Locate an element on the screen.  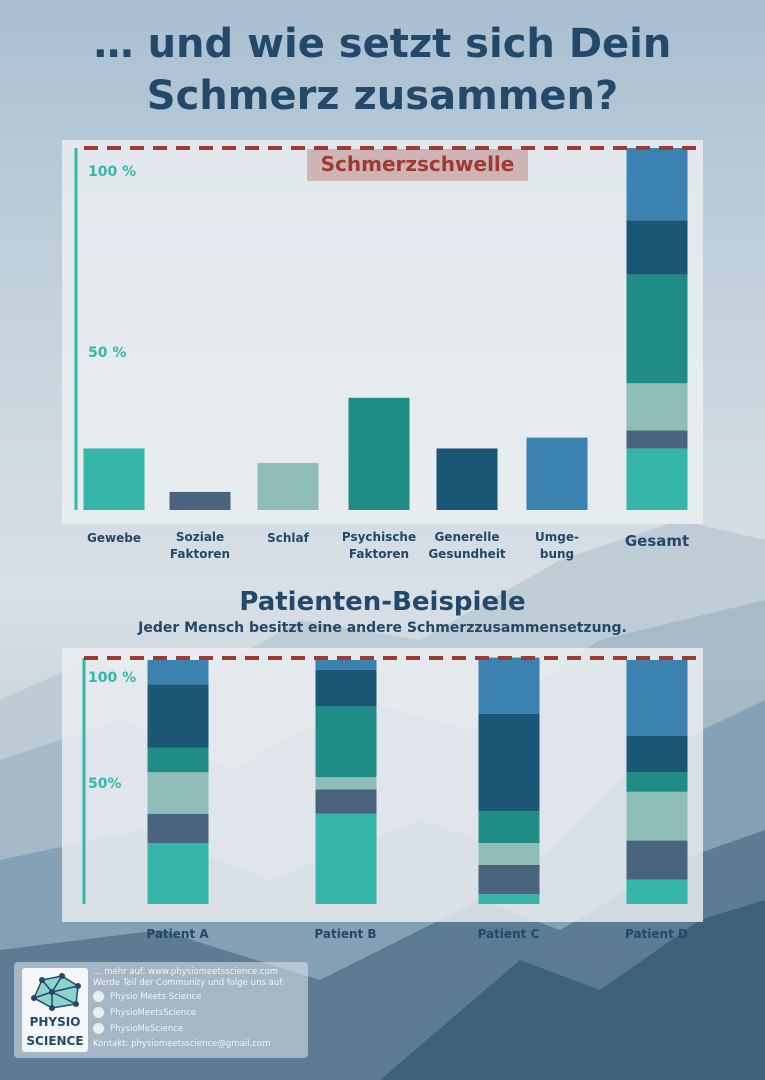
section-title: Patienten-Beispiele is located at coordinates (382, 602).